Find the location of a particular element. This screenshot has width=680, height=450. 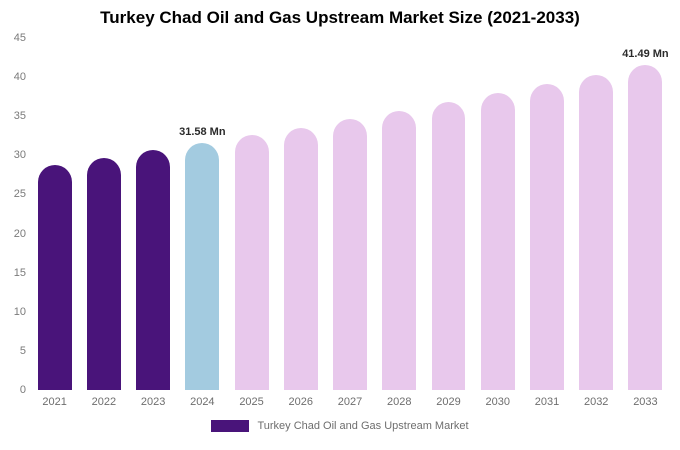

legend: Turkey Chad Oil and Gas Upstream Market is located at coordinates (340, 426).